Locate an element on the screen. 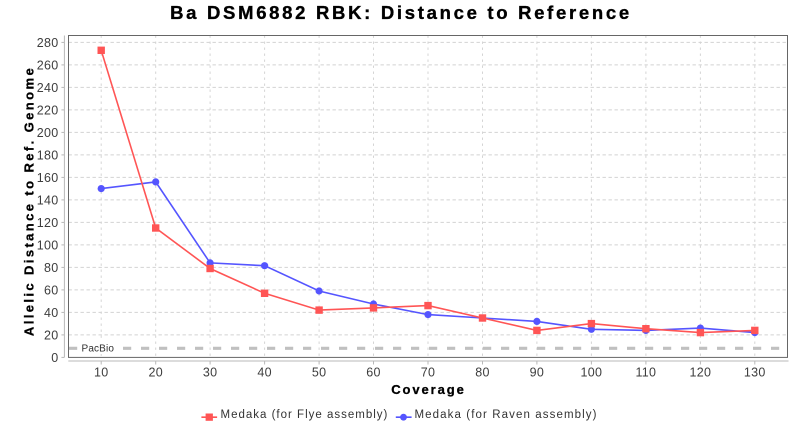  svg-text: 50 is located at coordinates (319, 373).